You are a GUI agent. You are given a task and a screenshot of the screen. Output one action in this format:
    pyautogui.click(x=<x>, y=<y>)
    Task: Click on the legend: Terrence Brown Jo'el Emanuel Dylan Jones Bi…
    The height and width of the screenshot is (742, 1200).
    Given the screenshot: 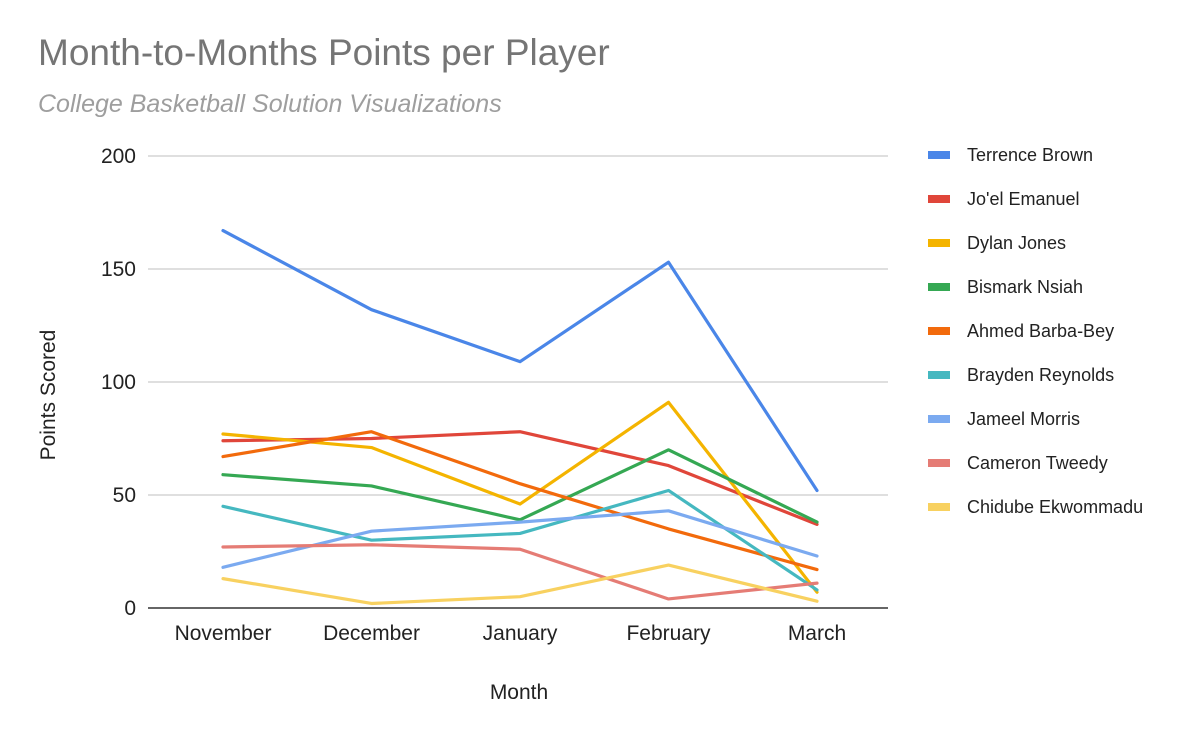 What is the action you would take?
    pyautogui.click(x=1035, y=331)
    